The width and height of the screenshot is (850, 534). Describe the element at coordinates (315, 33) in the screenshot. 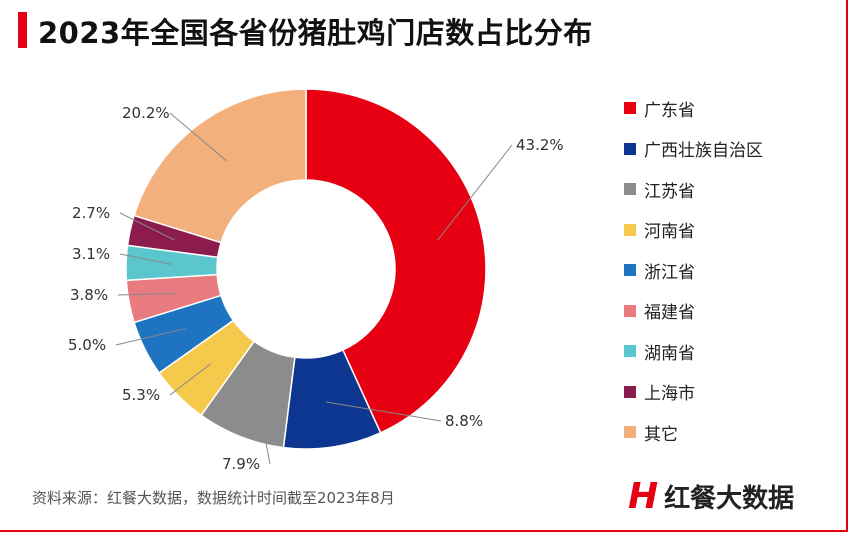

I see `page-title: 2023年全国各省份猪肚鸡门店数占比分布` at that location.